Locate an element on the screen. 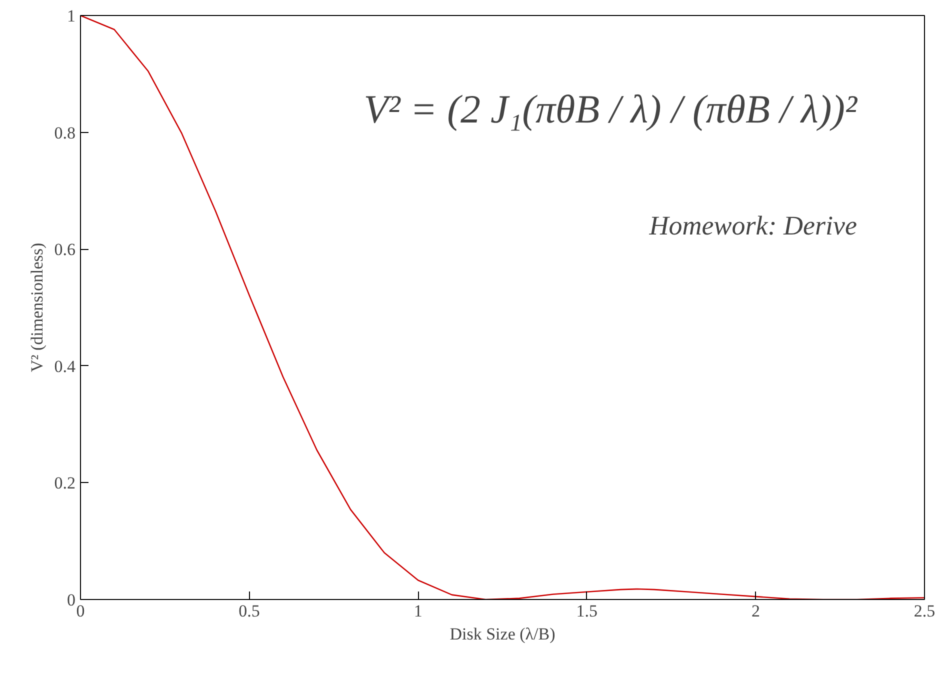 The height and width of the screenshot is (679, 949). y-tick-label: 0.6 is located at coordinates (65, 250).